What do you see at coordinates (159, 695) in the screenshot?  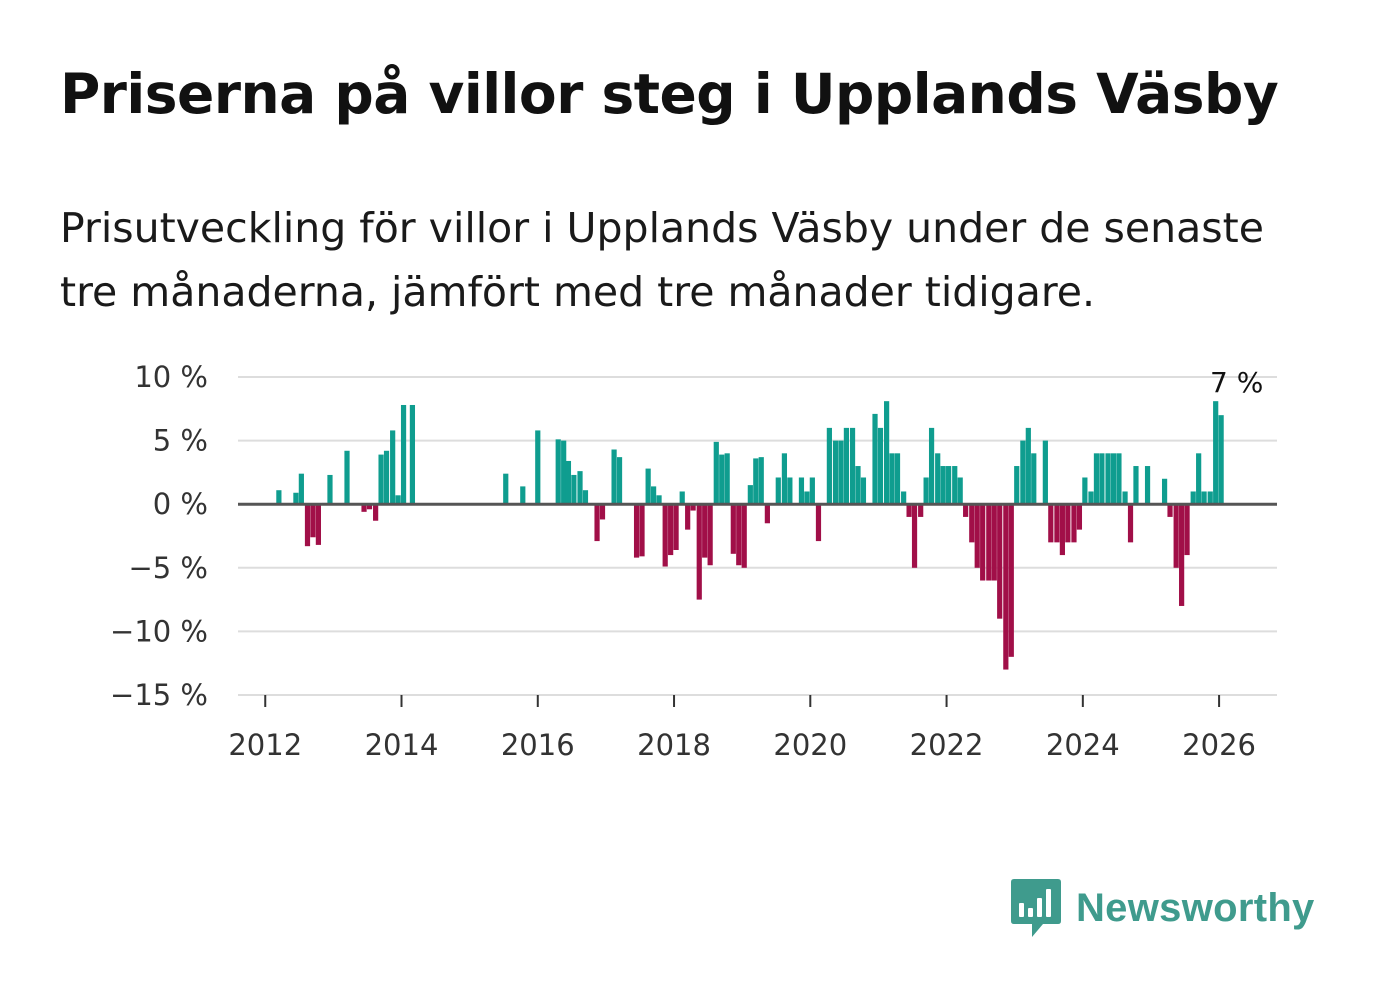 I see `y-tick-label: −15 %` at bounding box center [159, 695].